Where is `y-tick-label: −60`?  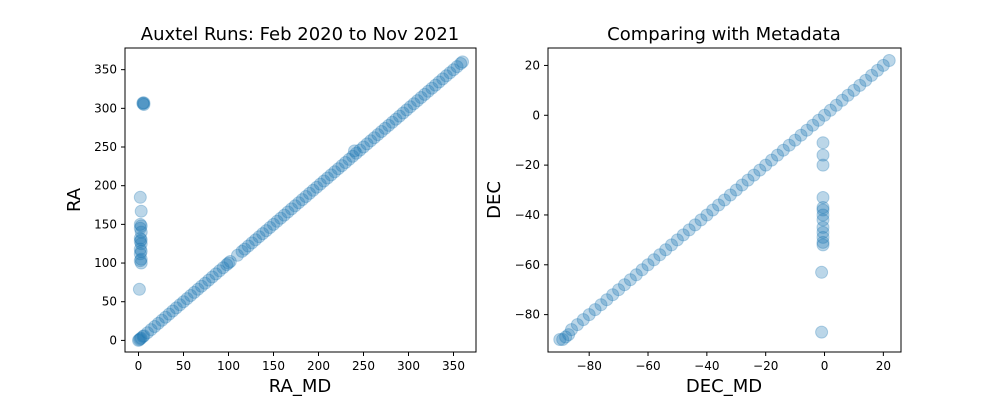
y-tick-label: −60 is located at coordinates (527, 265).